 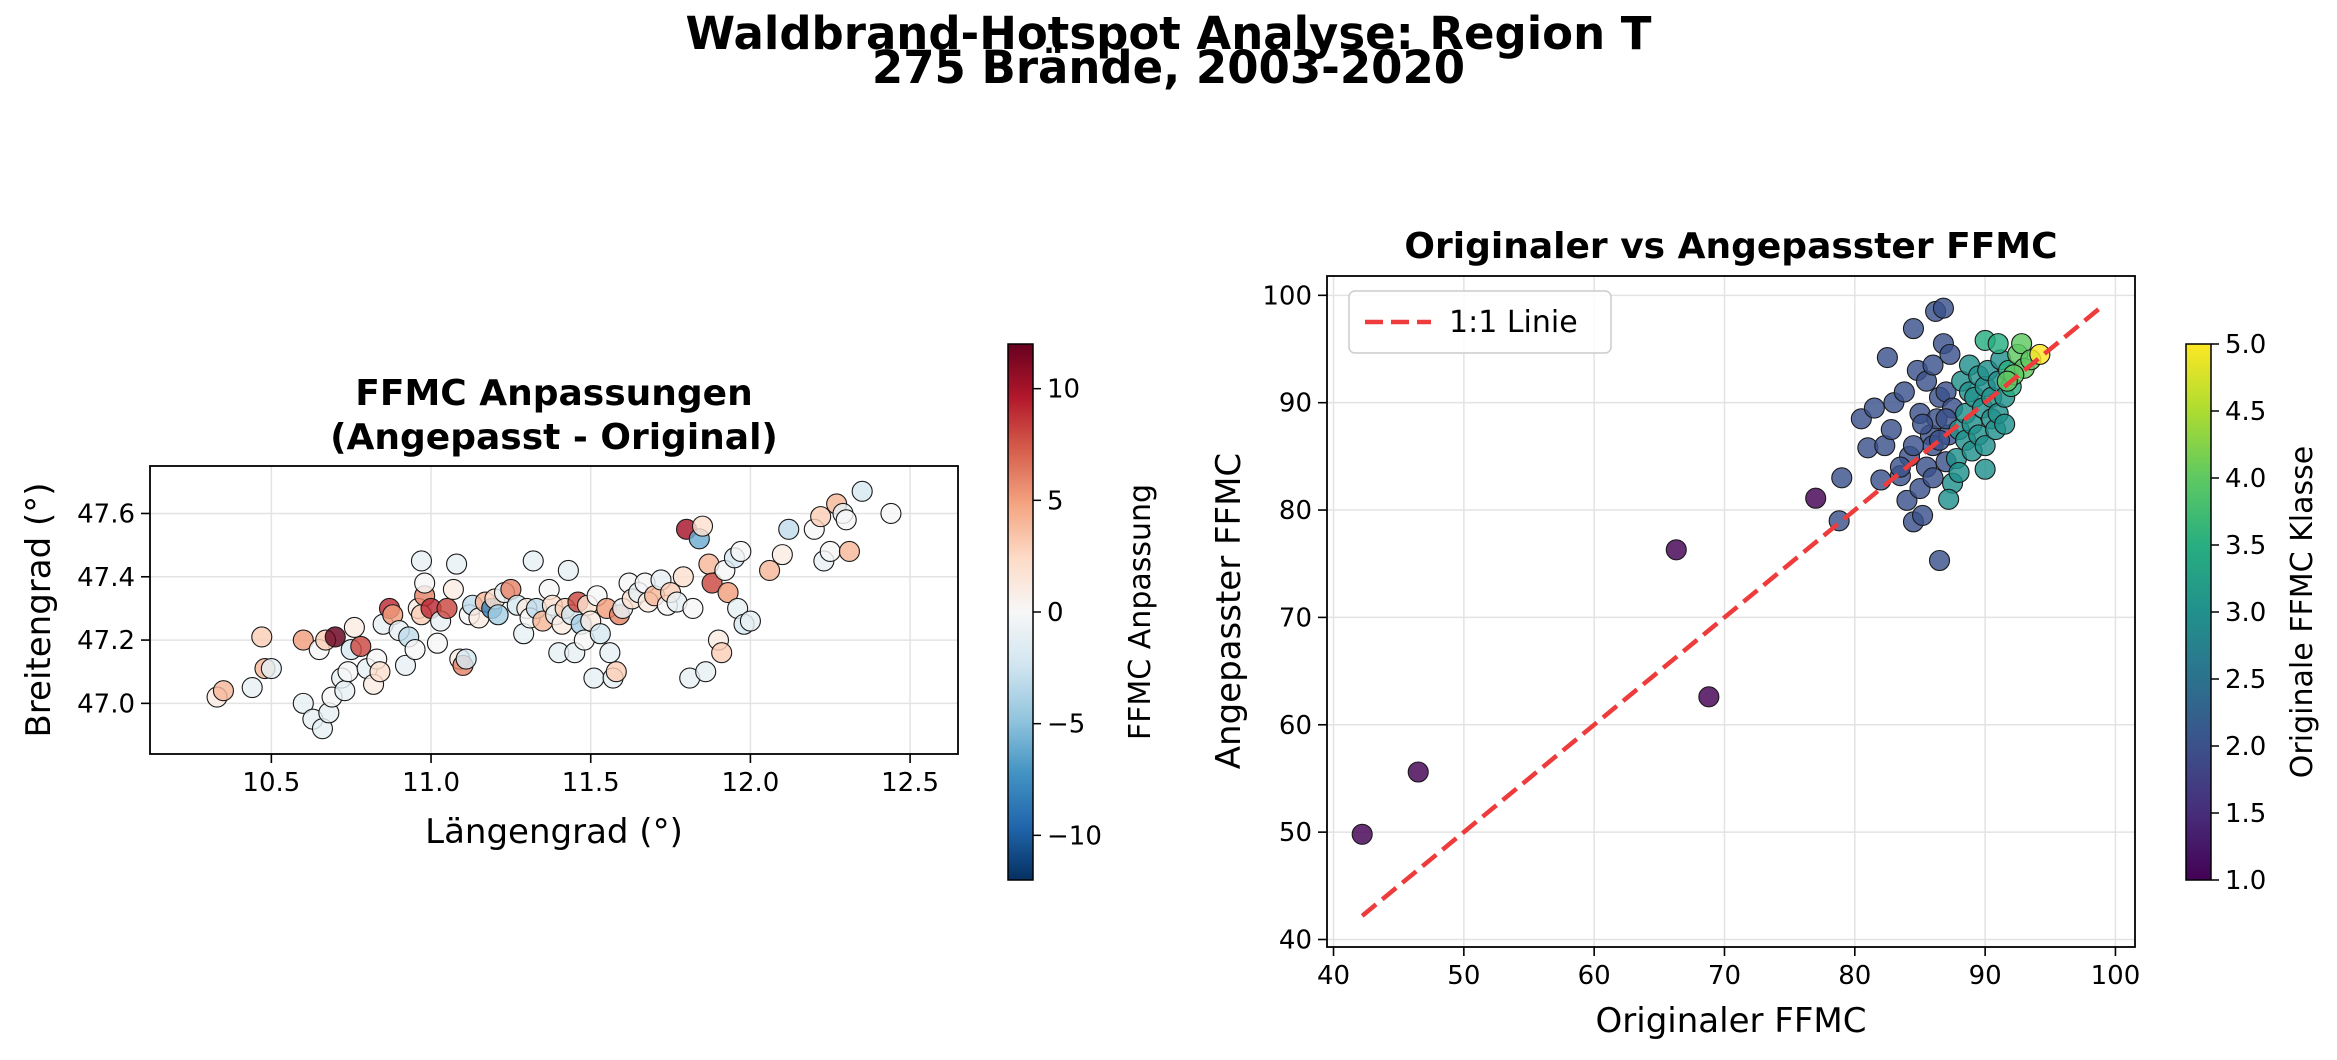 I want to click on y-tick-label: 70, so click(x=1295, y=618).